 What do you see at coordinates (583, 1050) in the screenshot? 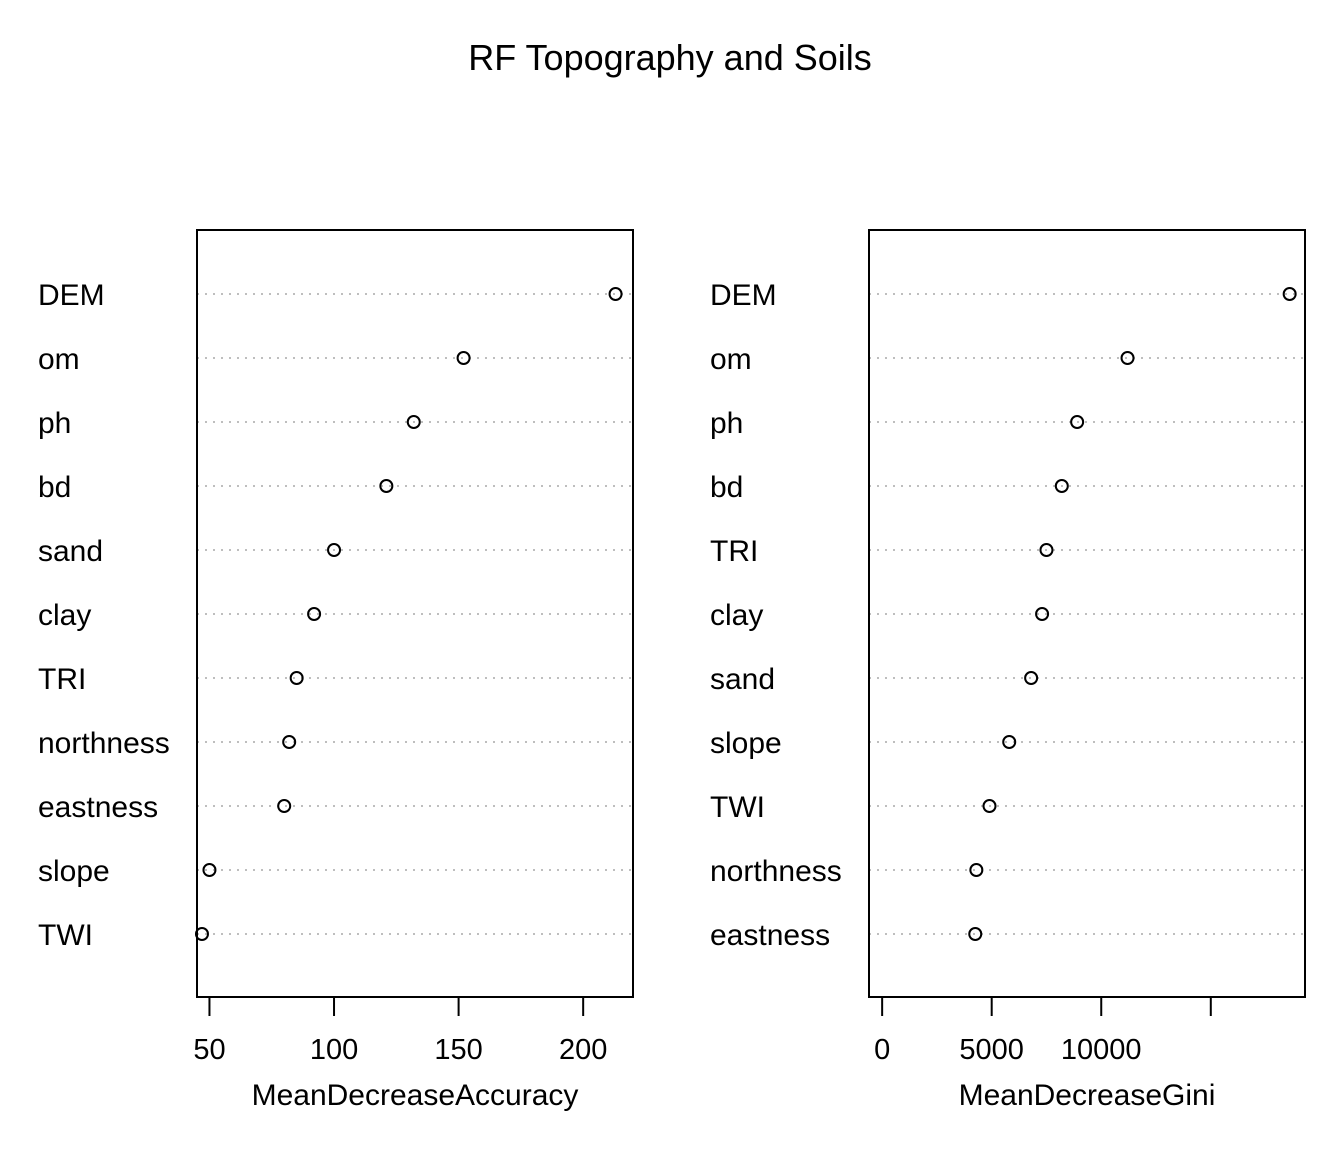
I see `x-tick-label: 200` at bounding box center [583, 1050].